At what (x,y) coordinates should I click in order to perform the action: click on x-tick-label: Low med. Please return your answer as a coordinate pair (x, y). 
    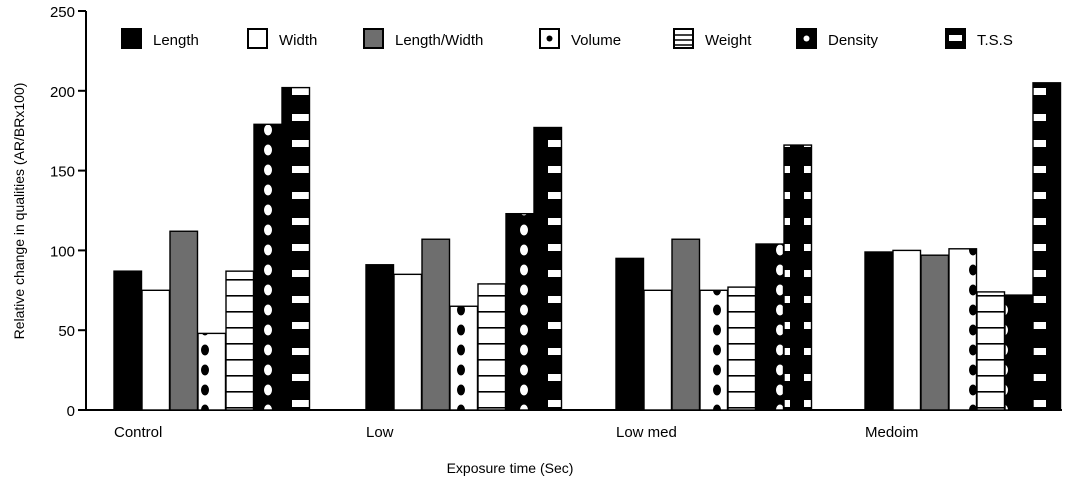
    Looking at the image, I should click on (646, 432).